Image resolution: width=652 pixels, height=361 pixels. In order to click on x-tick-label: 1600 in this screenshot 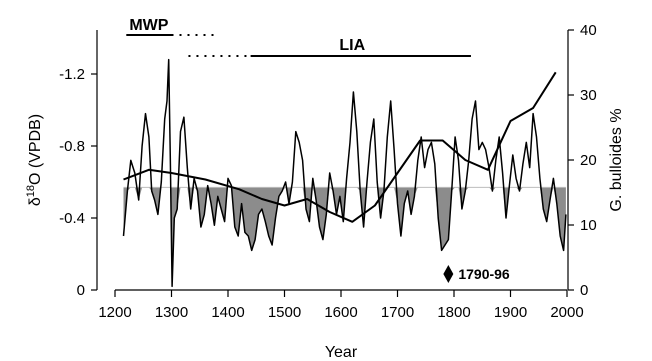, I will do `click(340, 312)`.